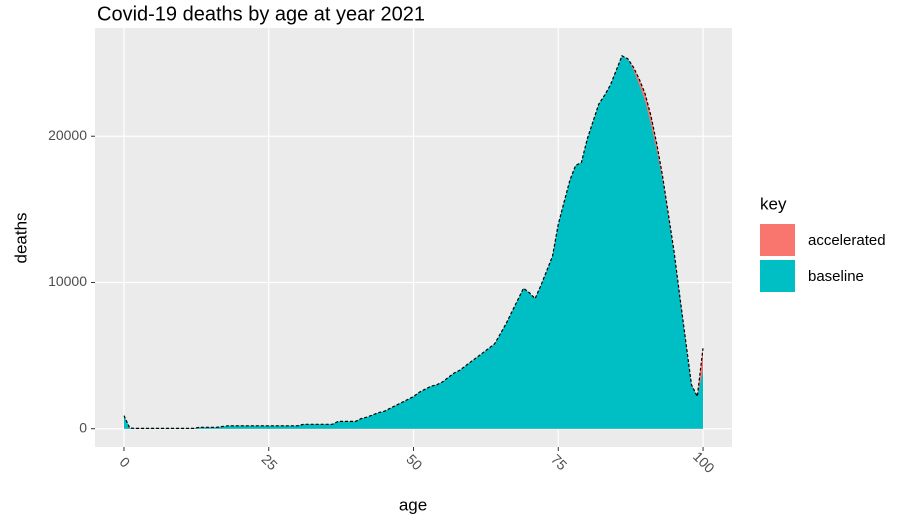  I want to click on legend: accelerated baseline, so click(823, 258).